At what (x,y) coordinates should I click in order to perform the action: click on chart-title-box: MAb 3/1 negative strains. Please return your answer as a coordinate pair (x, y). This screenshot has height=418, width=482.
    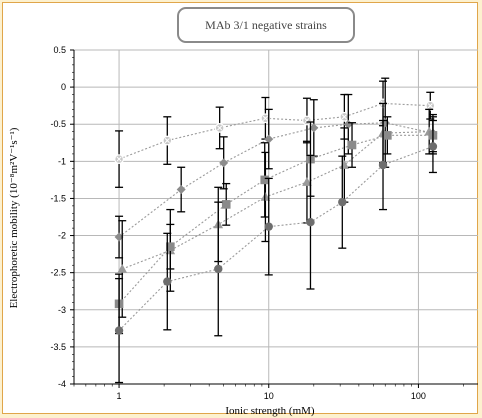
    Looking at the image, I should click on (266, 25).